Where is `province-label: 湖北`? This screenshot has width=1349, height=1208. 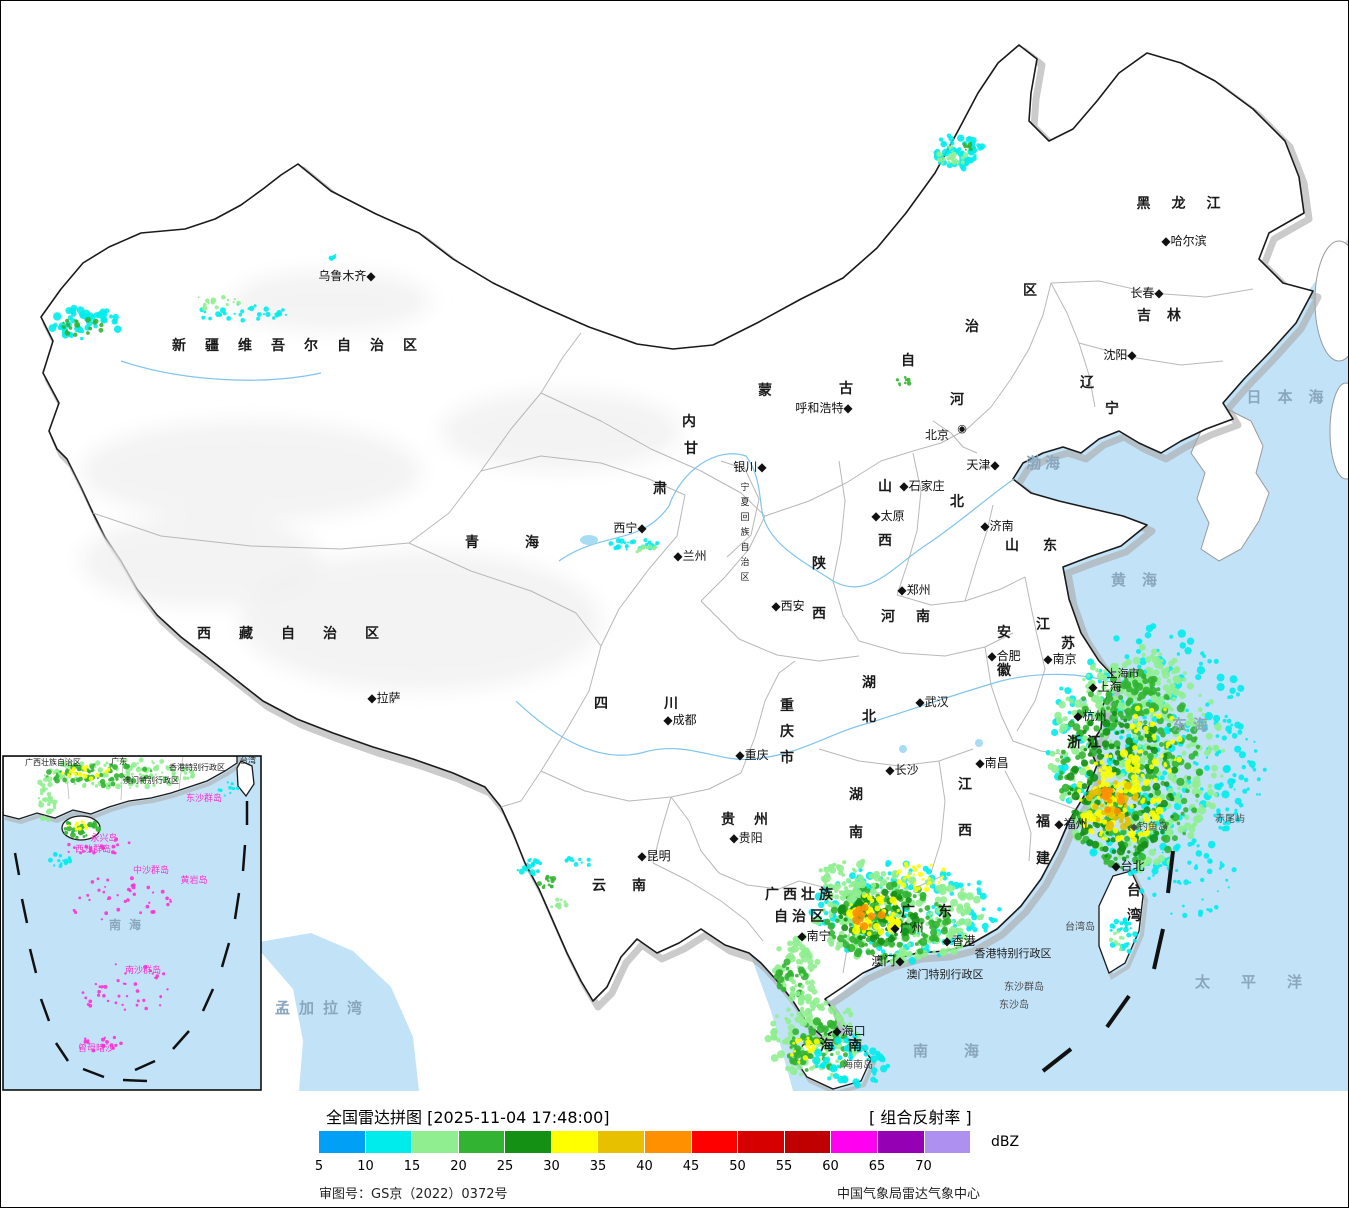
province-label: 湖北 is located at coordinates (869, 700).